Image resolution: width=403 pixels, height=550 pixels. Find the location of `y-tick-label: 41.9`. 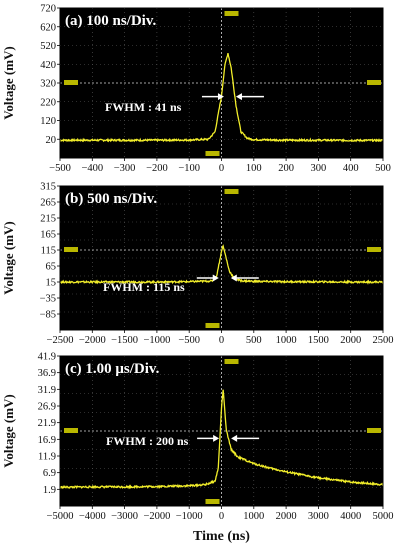

y-tick-label: 41.9 is located at coordinates (47, 357).